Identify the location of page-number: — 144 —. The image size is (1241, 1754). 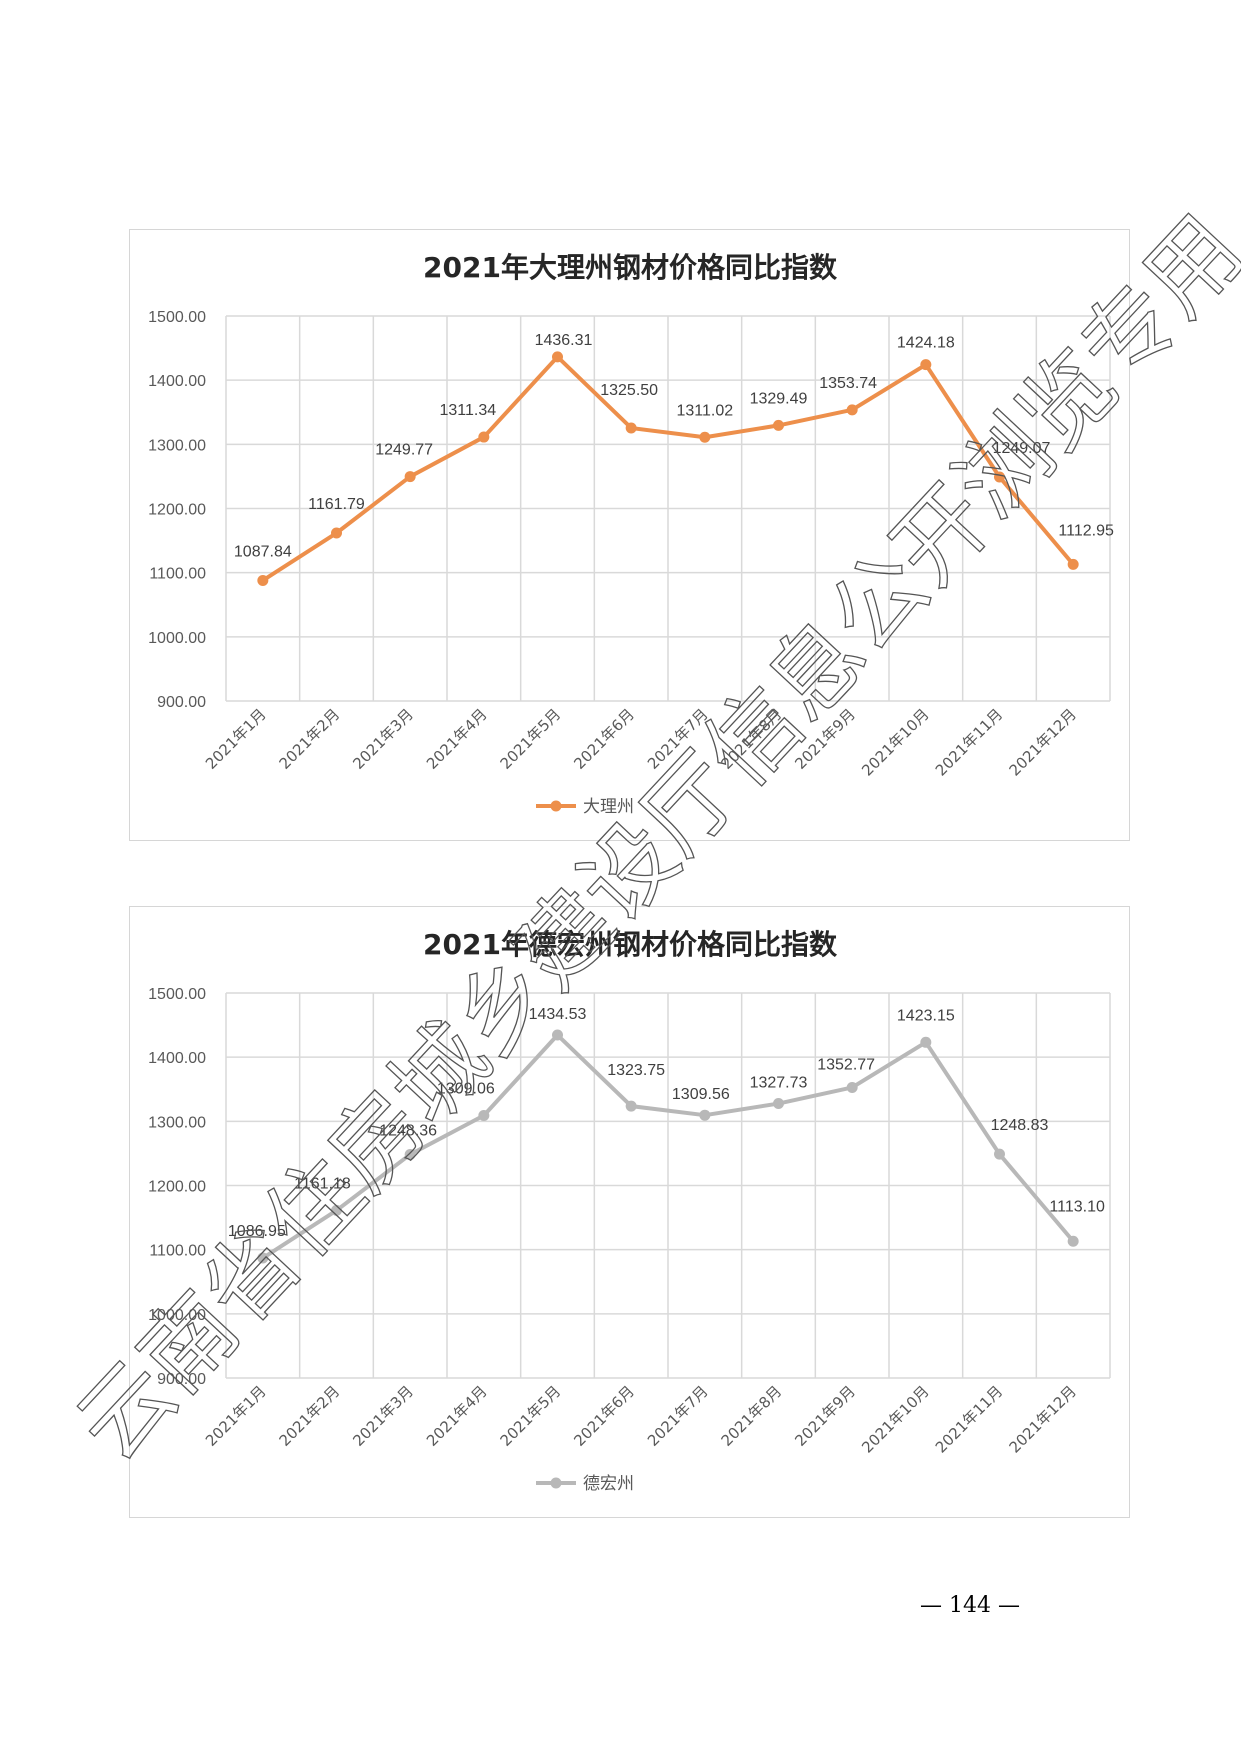
(970, 1605).